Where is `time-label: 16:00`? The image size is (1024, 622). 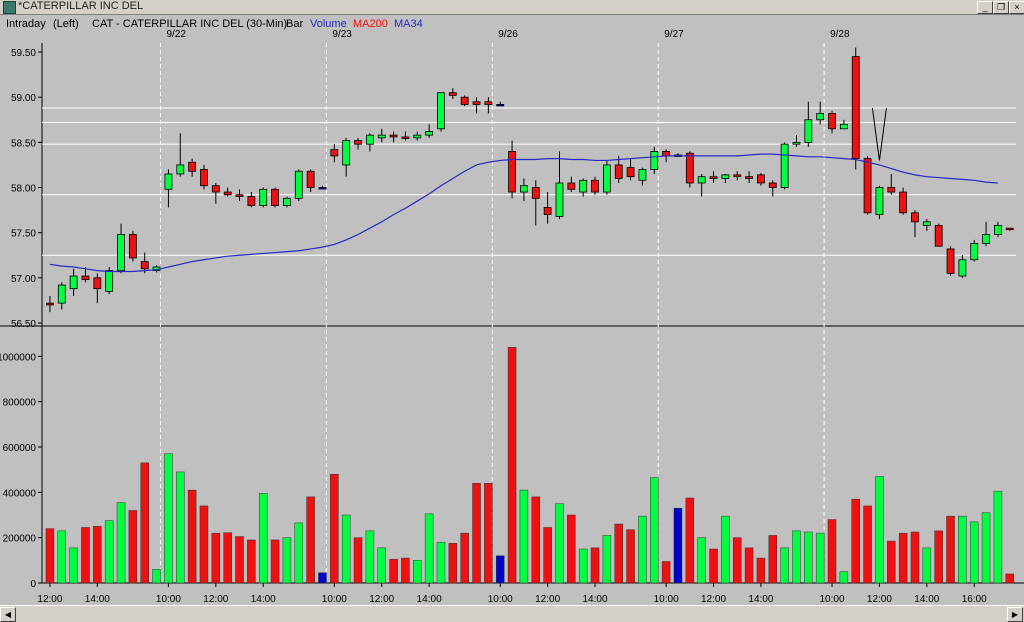
time-label: 16:00 is located at coordinates (974, 599).